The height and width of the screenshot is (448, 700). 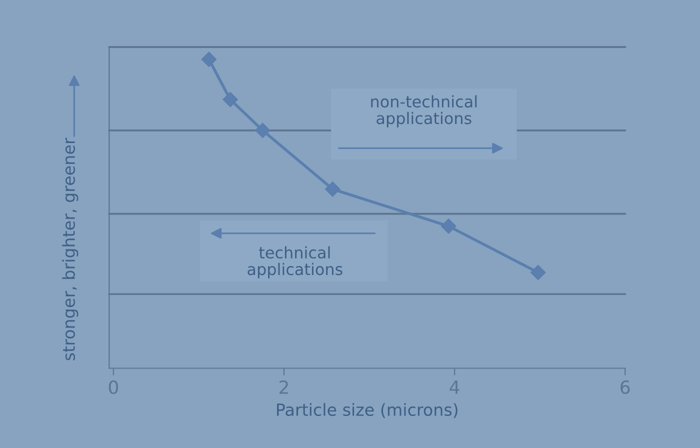 I want to click on annotation: non-technical applications, so click(x=424, y=111).